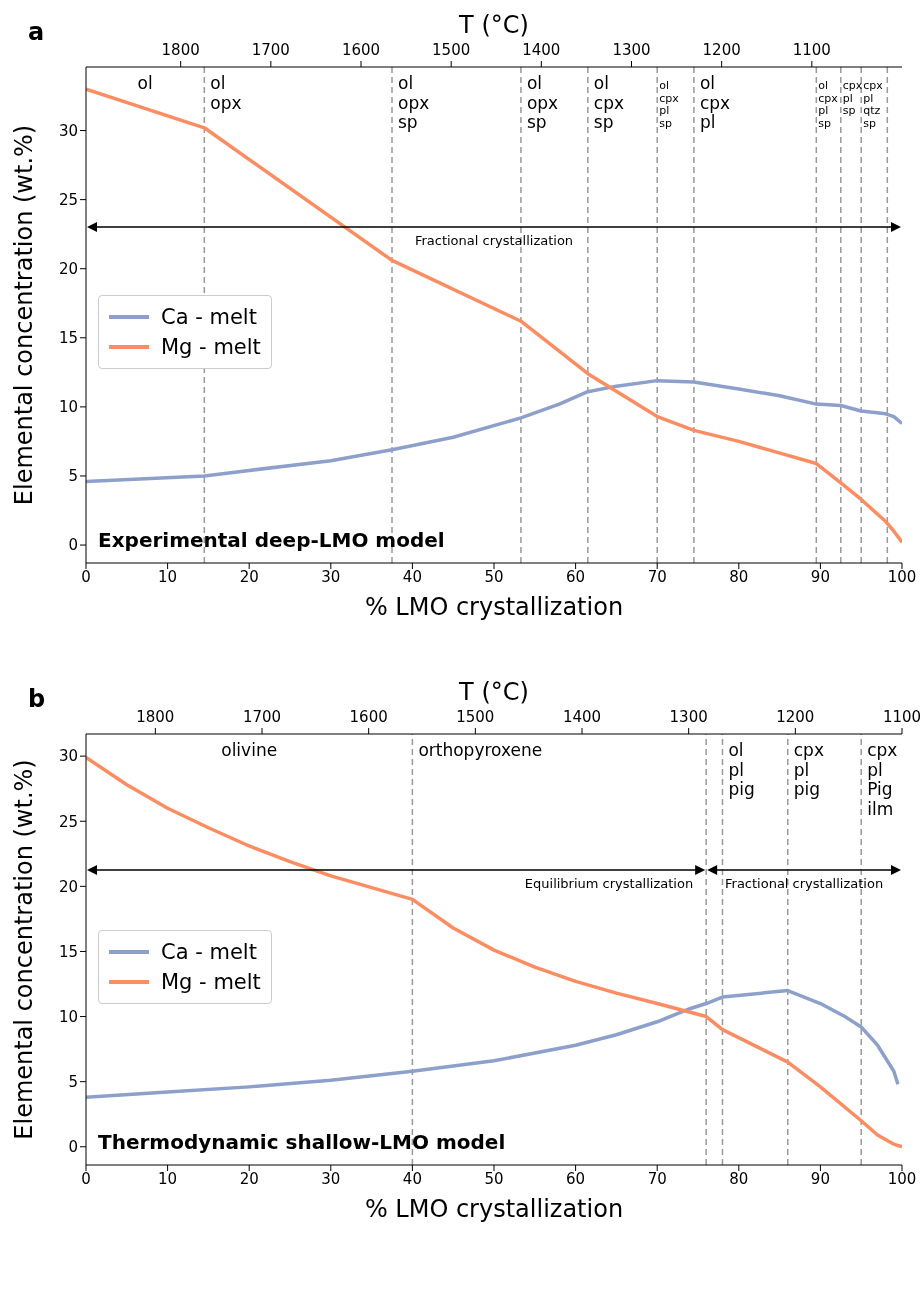  Describe the element at coordinates (882, 779) in the screenshot. I see `ref-line-label: cpx pl Pig ilm` at that location.